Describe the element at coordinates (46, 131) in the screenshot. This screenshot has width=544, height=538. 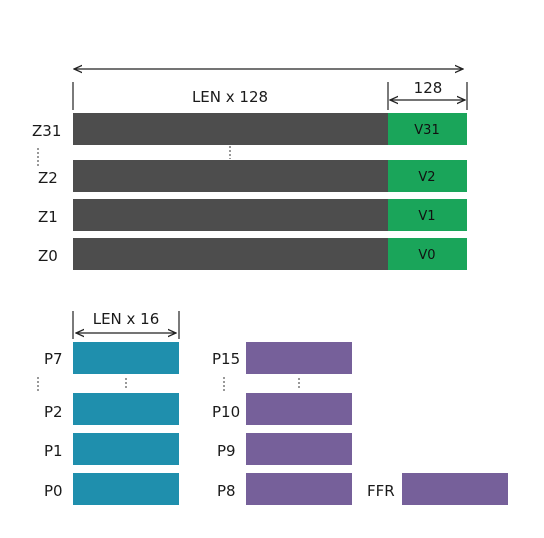
I see `reg-label-z31: Z31` at that location.